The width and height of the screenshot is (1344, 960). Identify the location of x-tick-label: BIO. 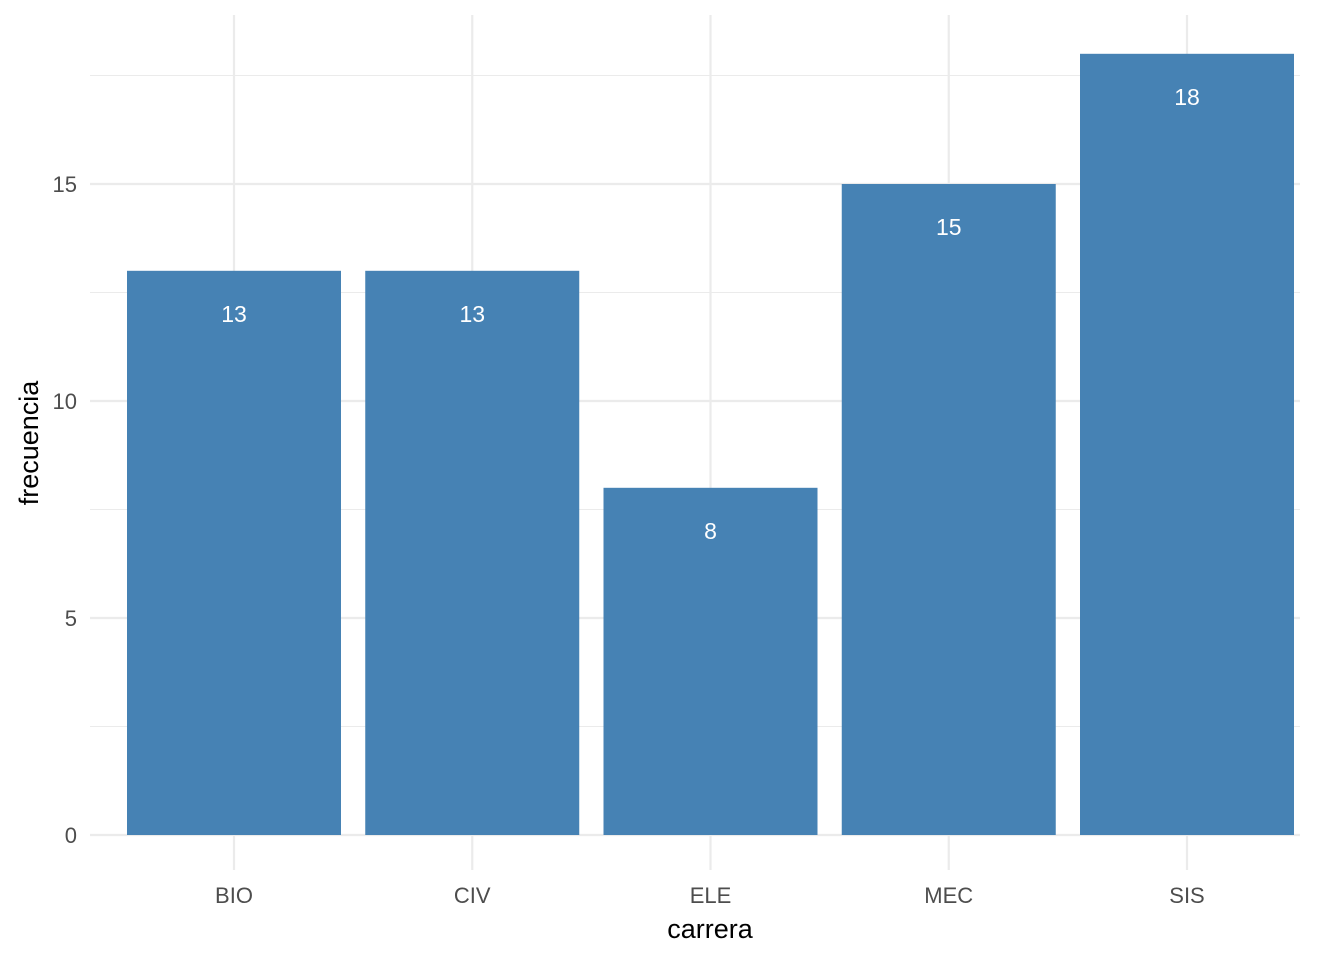
(234, 895).